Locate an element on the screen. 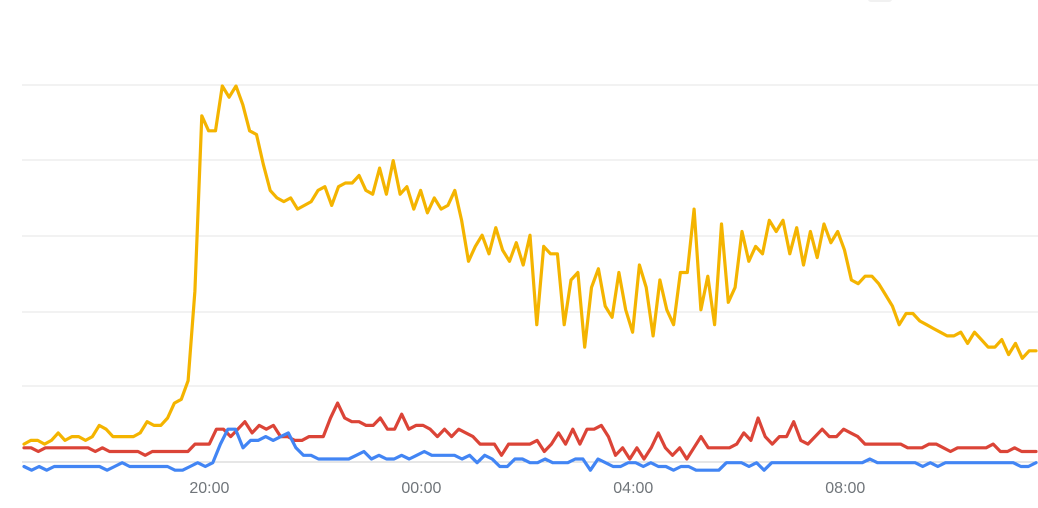  x-tick-label-2: 00:00 is located at coordinates (421, 488).